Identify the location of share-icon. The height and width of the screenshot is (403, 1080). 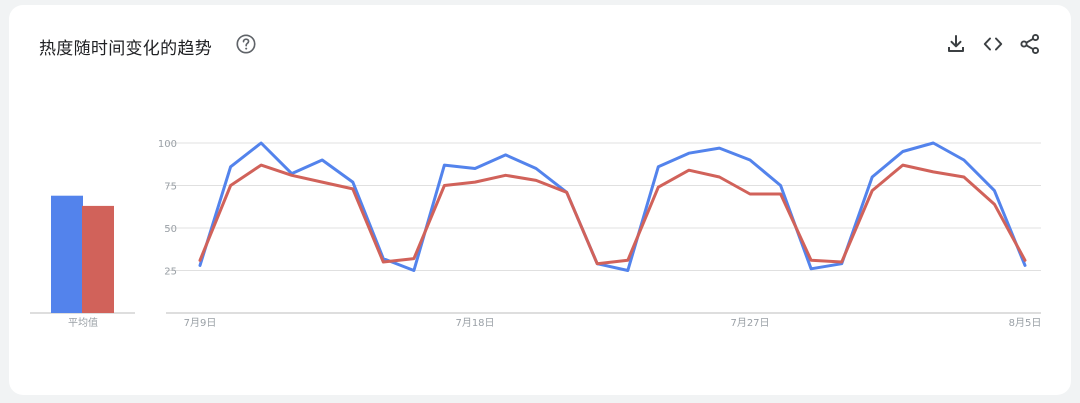
(1030, 44).